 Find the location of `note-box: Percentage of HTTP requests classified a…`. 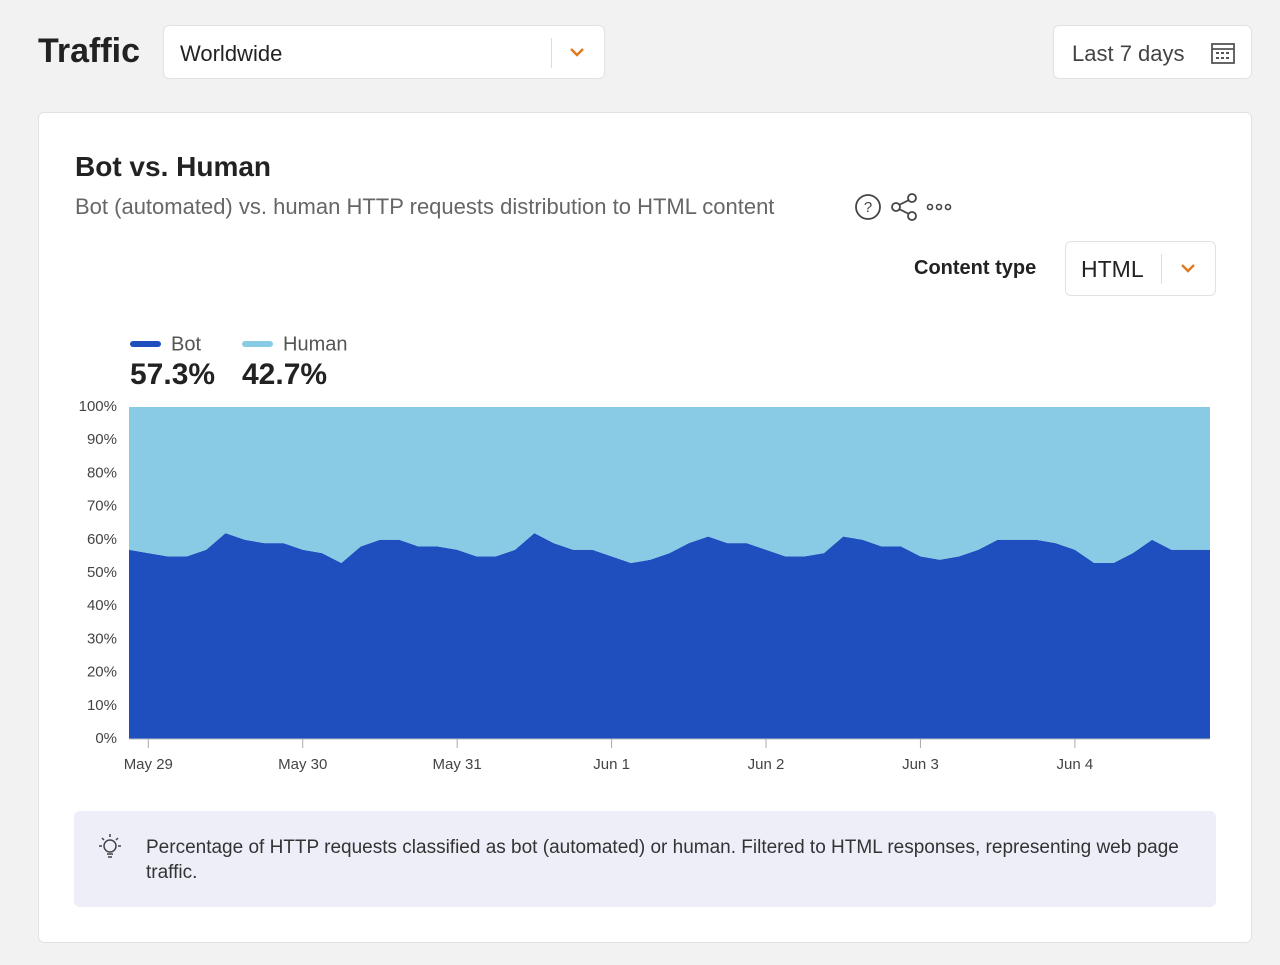

note-box: Percentage of HTTP requests classified a… is located at coordinates (645, 859).